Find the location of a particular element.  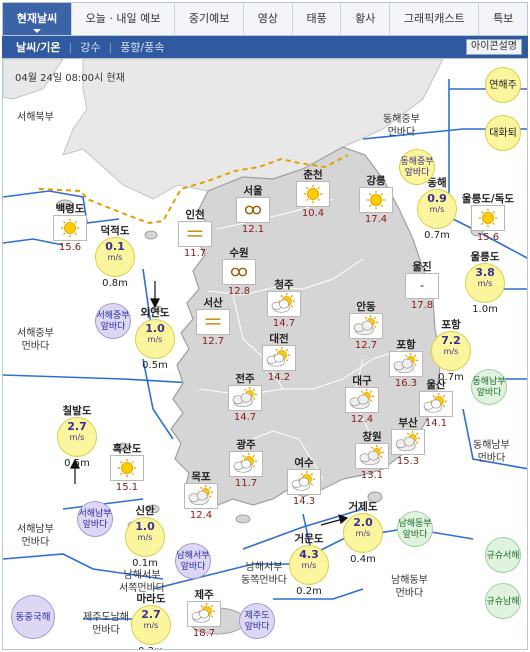

button-kyushu-south: 규슈남해 is located at coordinates (503, 601).